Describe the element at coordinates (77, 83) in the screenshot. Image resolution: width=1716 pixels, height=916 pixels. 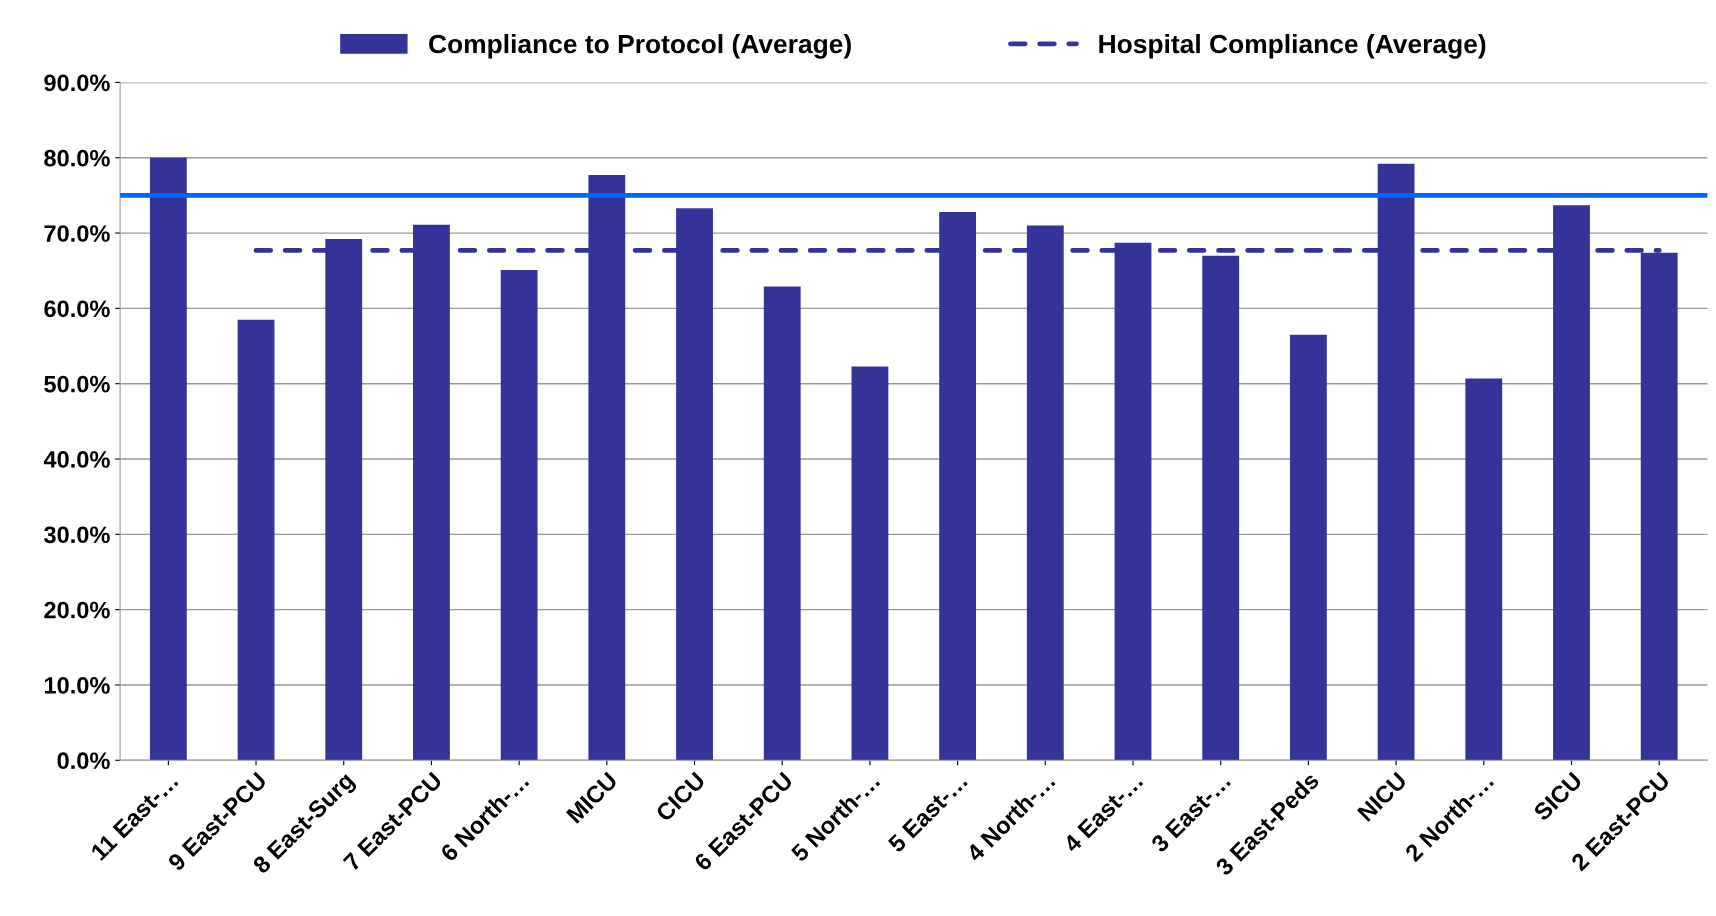
I see `y-tick-label: 90.0%` at that location.